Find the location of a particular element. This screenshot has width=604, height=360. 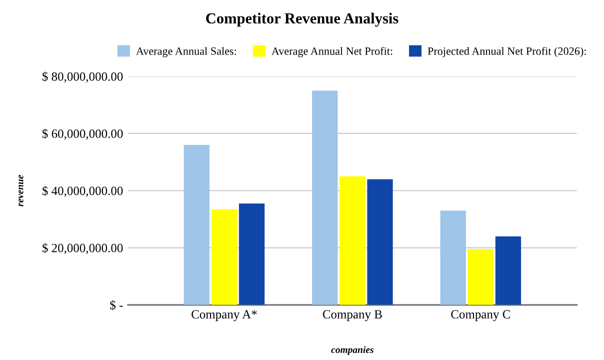

x-tick-label: Company C is located at coordinates (480, 316).